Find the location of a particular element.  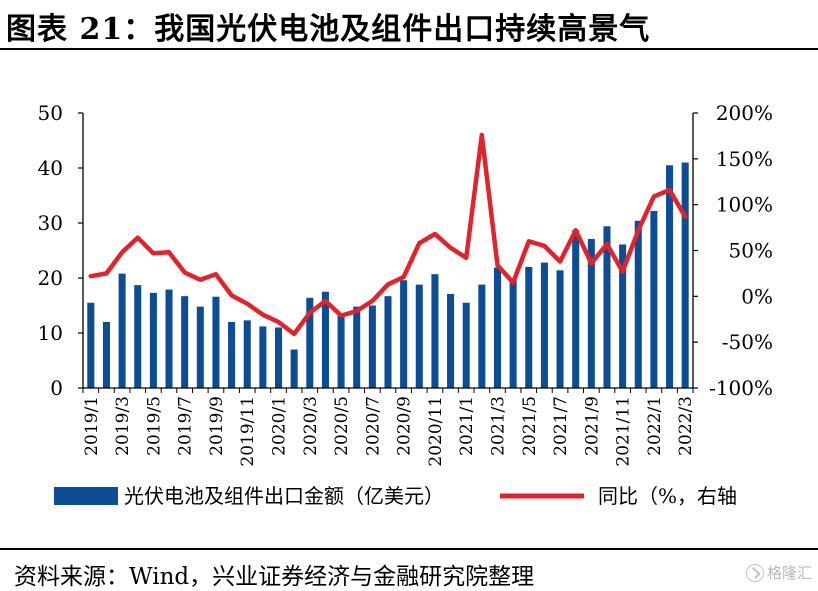

bar-2020/8 is located at coordinates (387, 342).